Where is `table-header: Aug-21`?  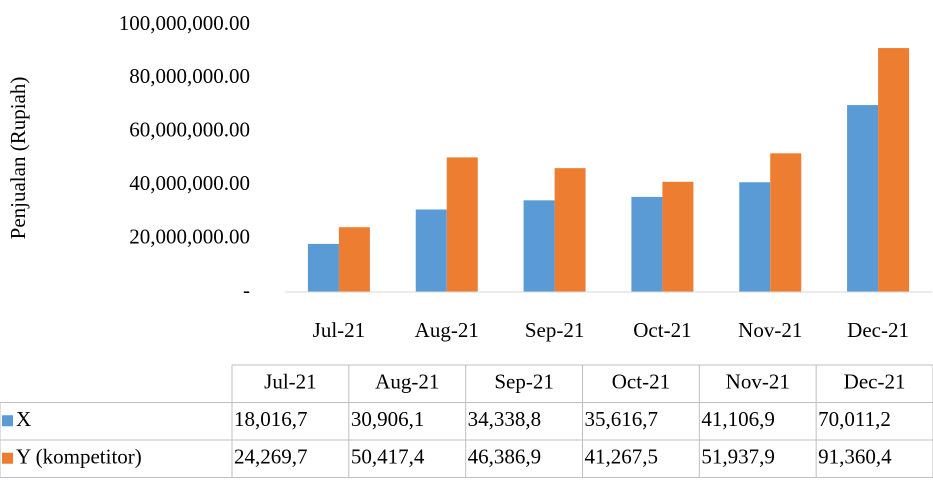
table-header: Aug-21 is located at coordinates (407, 382).